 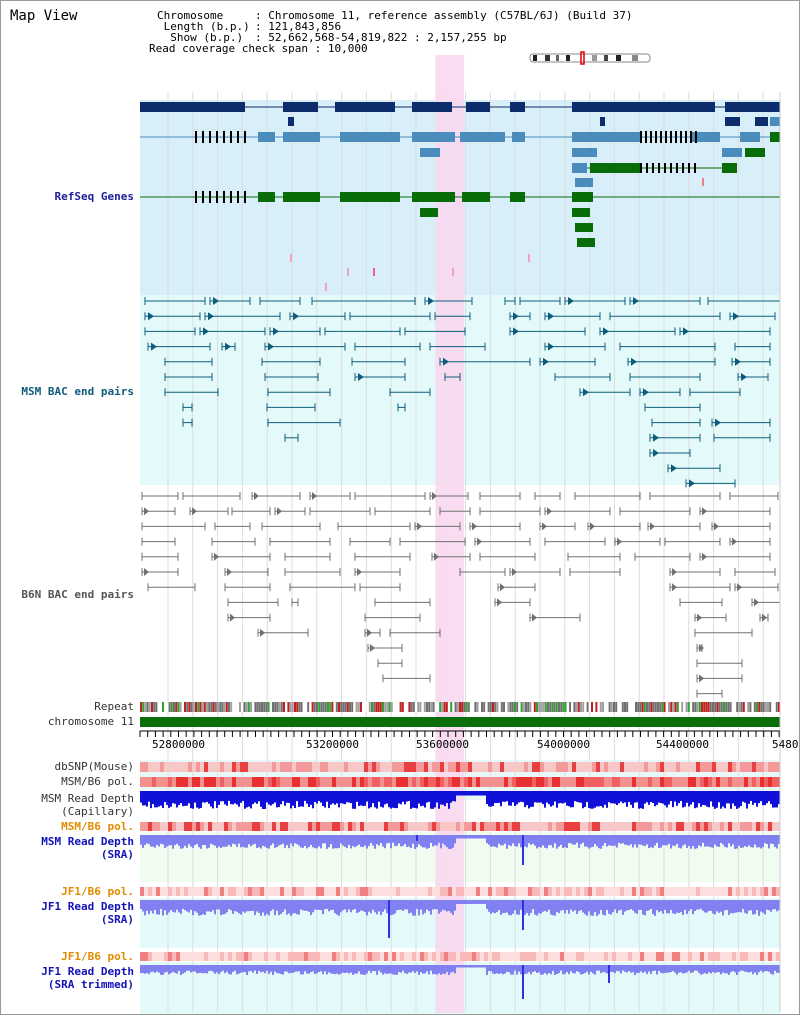 What do you see at coordinates (535, 58) in the screenshot?
I see `ideogram-band` at bounding box center [535, 58].